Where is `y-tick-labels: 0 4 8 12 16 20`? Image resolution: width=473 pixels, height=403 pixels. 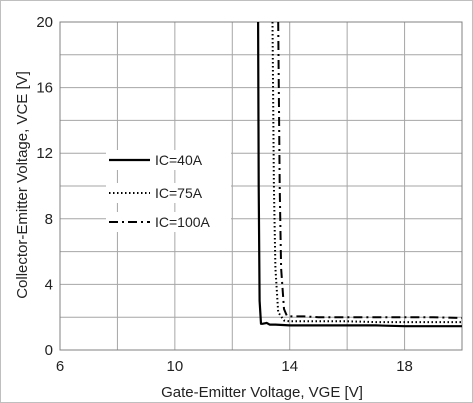
y-tick-labels: 0 4 8 12 16 20 is located at coordinates (44, 186).